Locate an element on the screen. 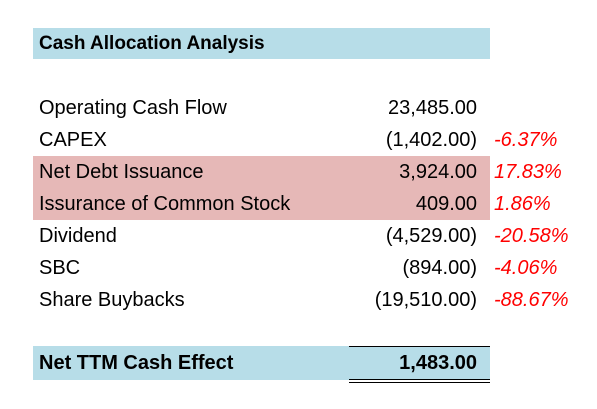  row-label: Share Buybacks is located at coordinates (112, 300).